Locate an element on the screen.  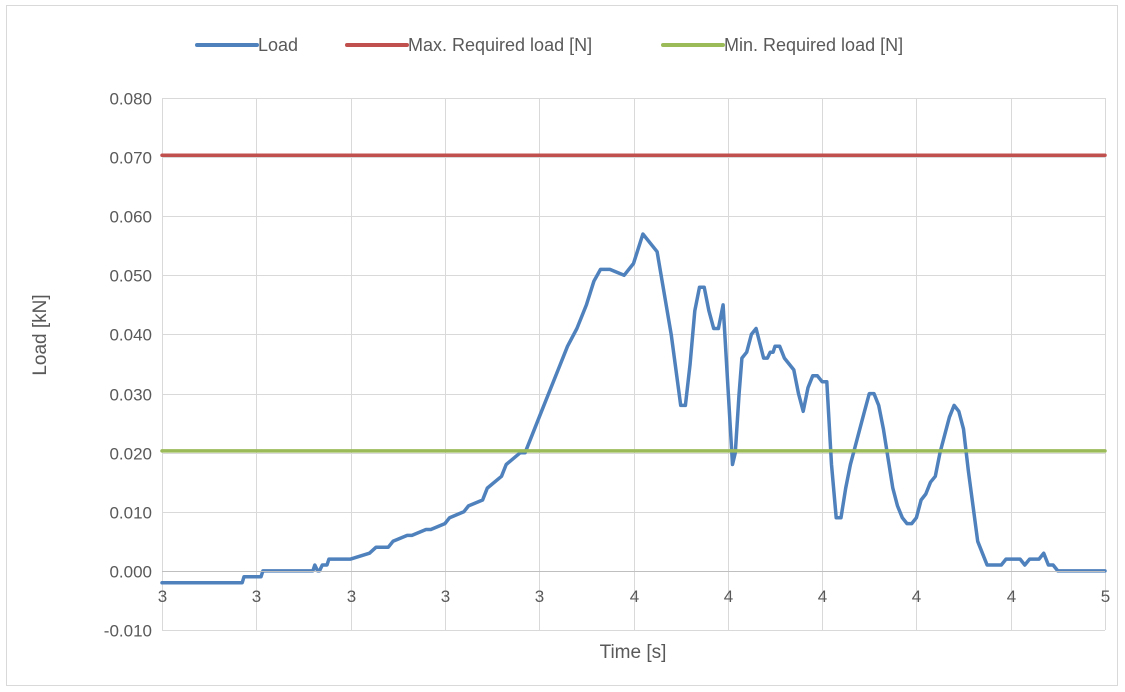
x-axis-title: Time [s] is located at coordinates (633, 652).